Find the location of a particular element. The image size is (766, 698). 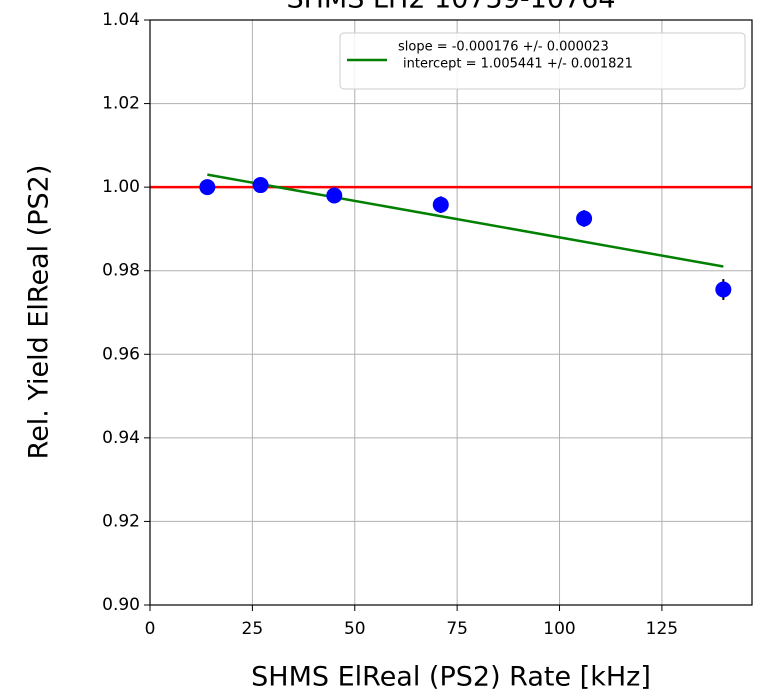

y-tick-label: 0.94 is located at coordinates (121, 438).